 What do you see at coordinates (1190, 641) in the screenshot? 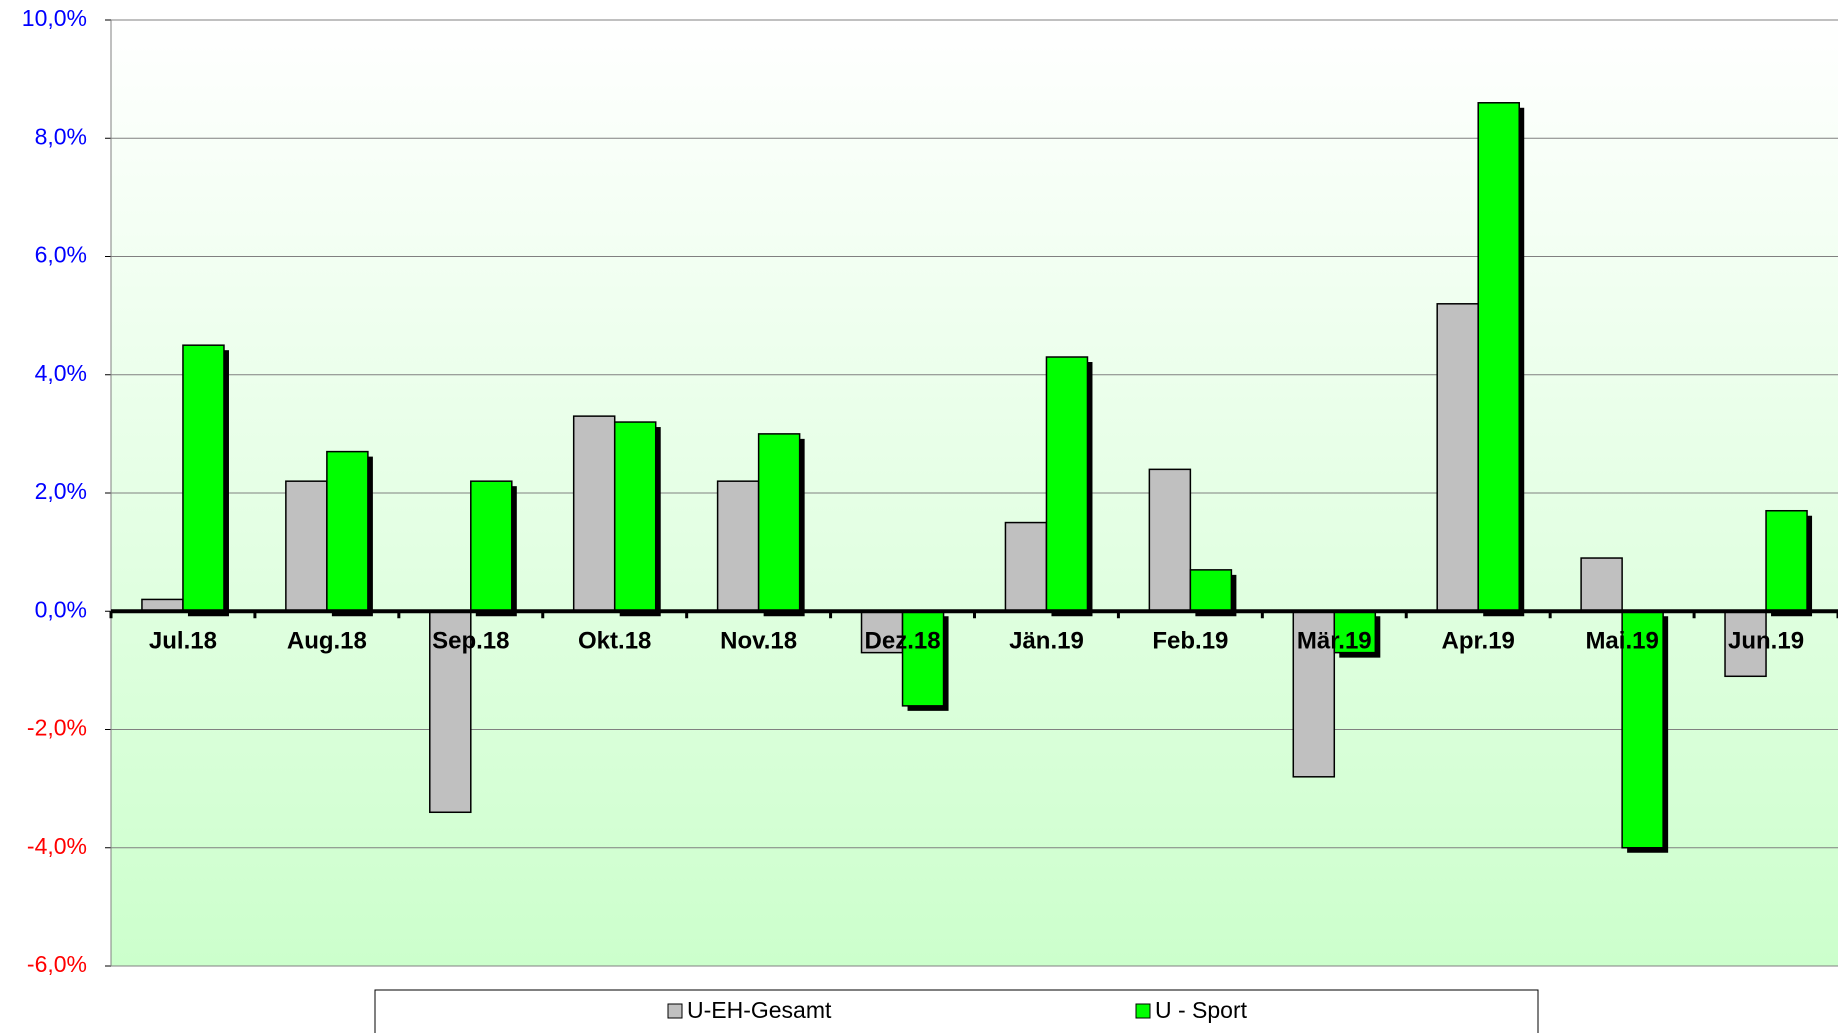
I see `x-tick-label: Feb.19` at bounding box center [1190, 641].